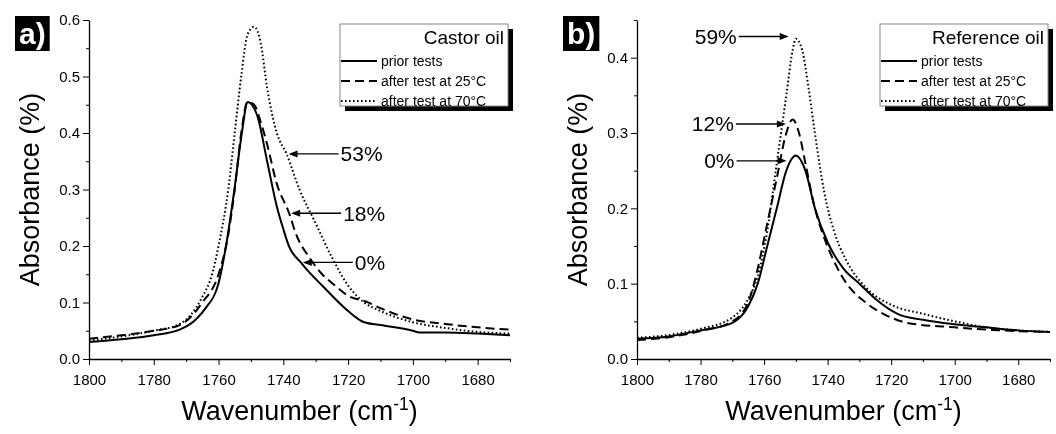  I want to click on legend-title: Castor oil, so click(463, 37).